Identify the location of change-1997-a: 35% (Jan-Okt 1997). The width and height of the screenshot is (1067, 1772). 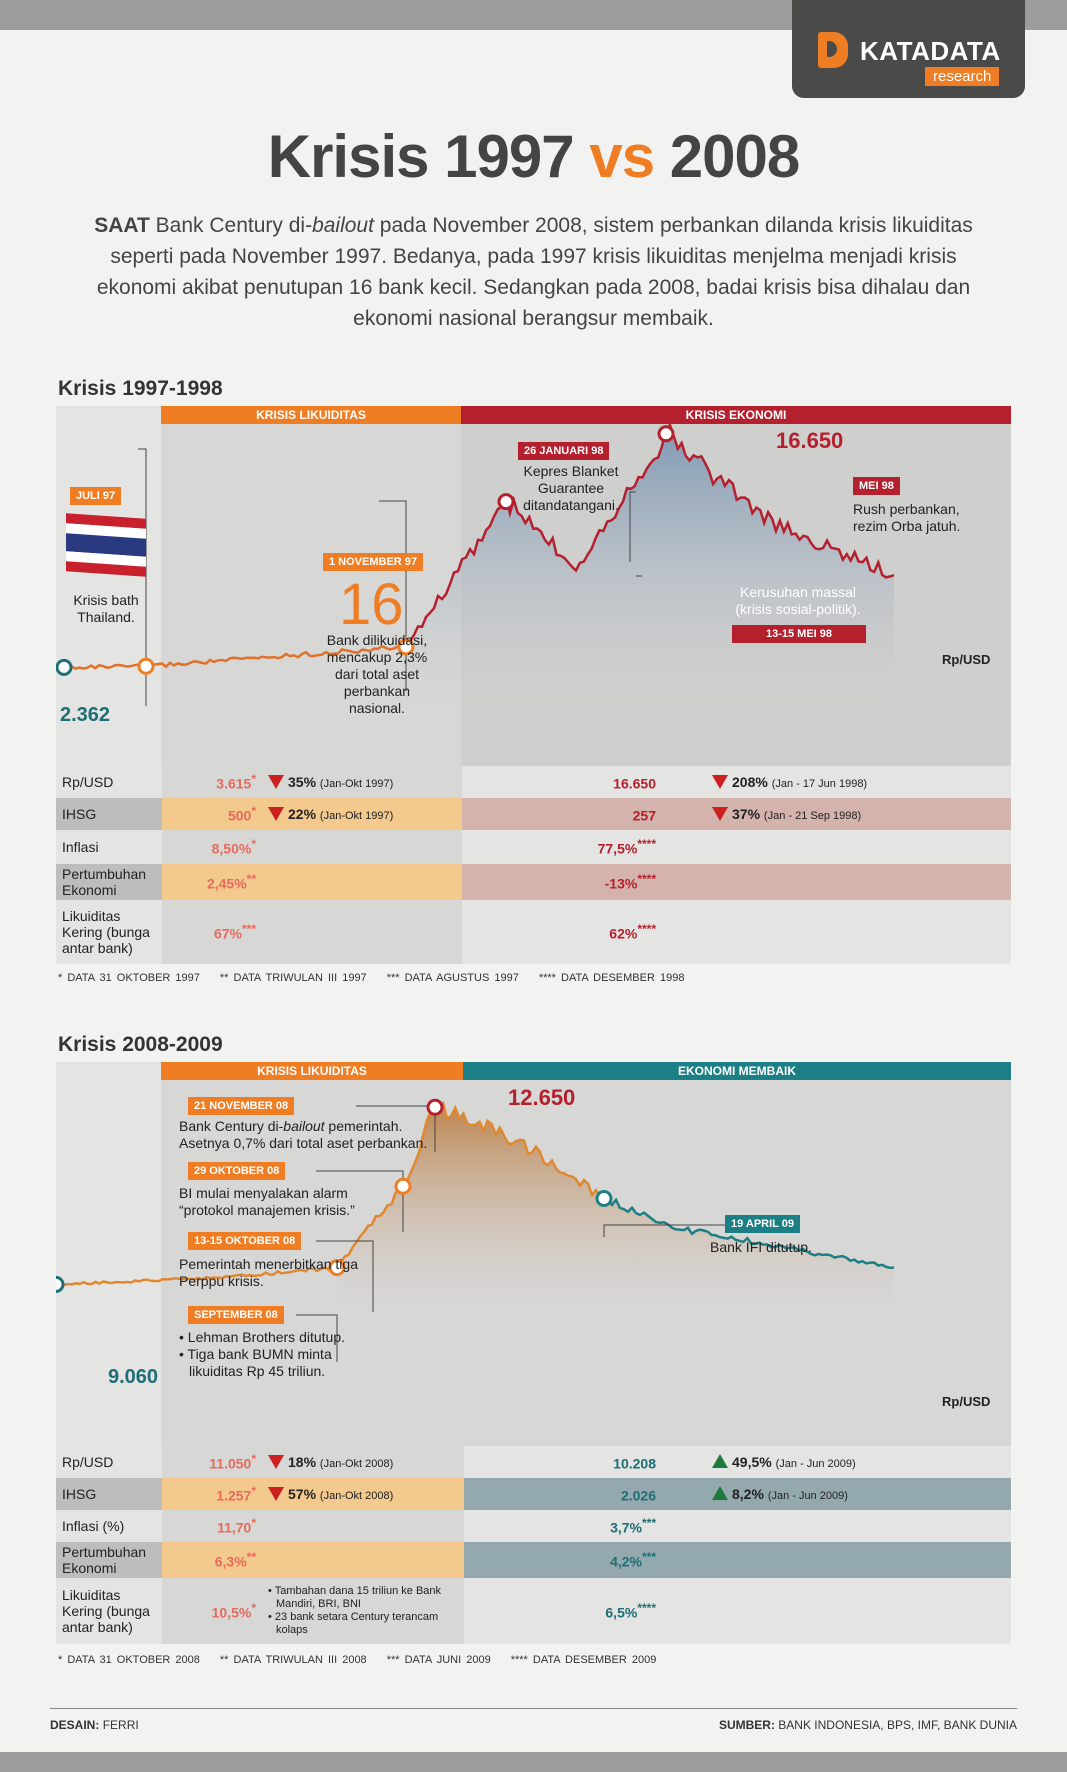
(362, 782).